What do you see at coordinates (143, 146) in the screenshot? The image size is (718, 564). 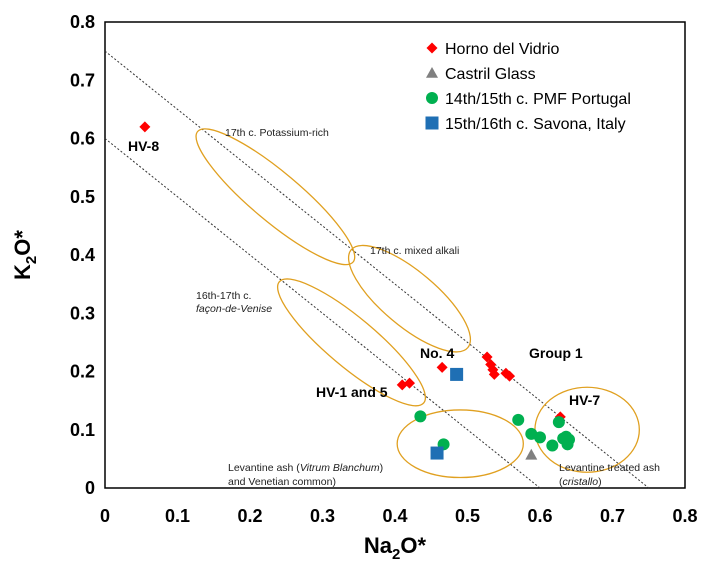 I see `point-label-hv-8: HV-8` at bounding box center [143, 146].